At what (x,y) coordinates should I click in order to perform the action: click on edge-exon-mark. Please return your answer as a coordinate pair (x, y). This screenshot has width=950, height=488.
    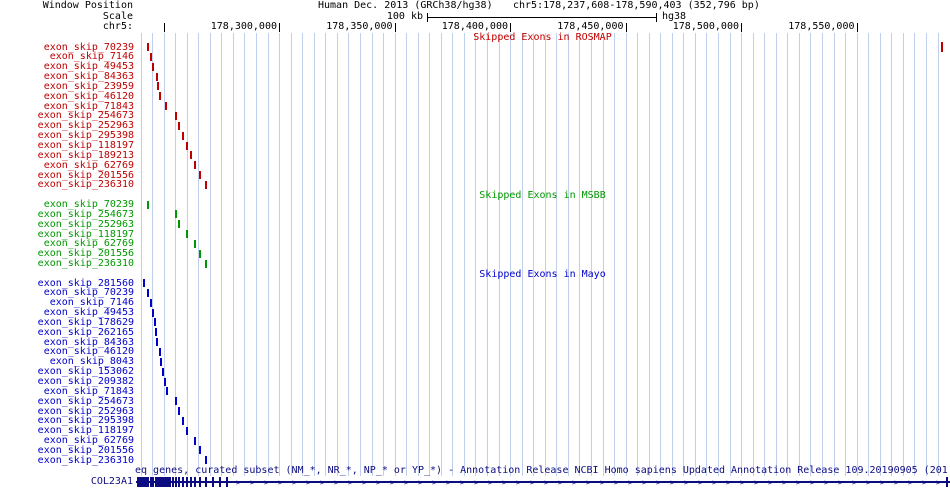
    Looking at the image, I should click on (942, 47).